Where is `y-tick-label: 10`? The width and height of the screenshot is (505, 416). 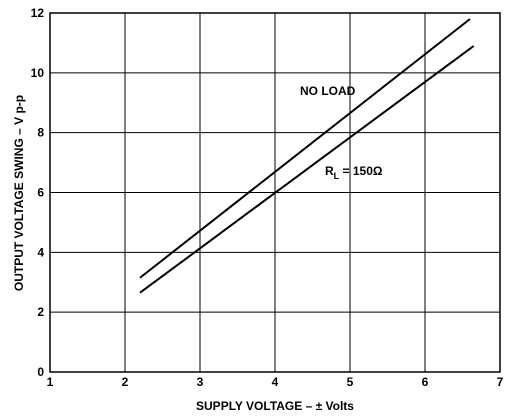 y-tick-label: 10 is located at coordinates (38, 73).